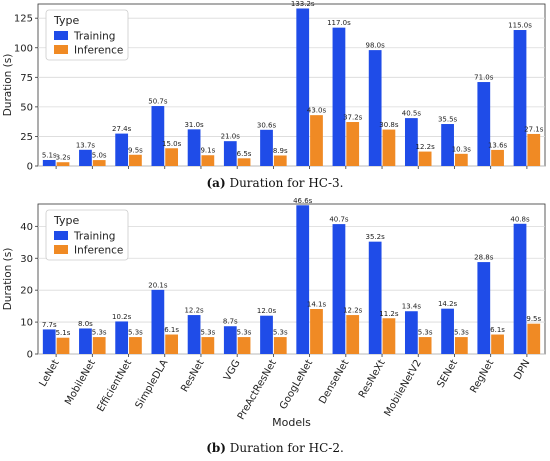  What do you see at coordinates (275, 183) in the screenshot?
I see `caption-a: (a) Duration for HC-3.` at bounding box center [275, 183].